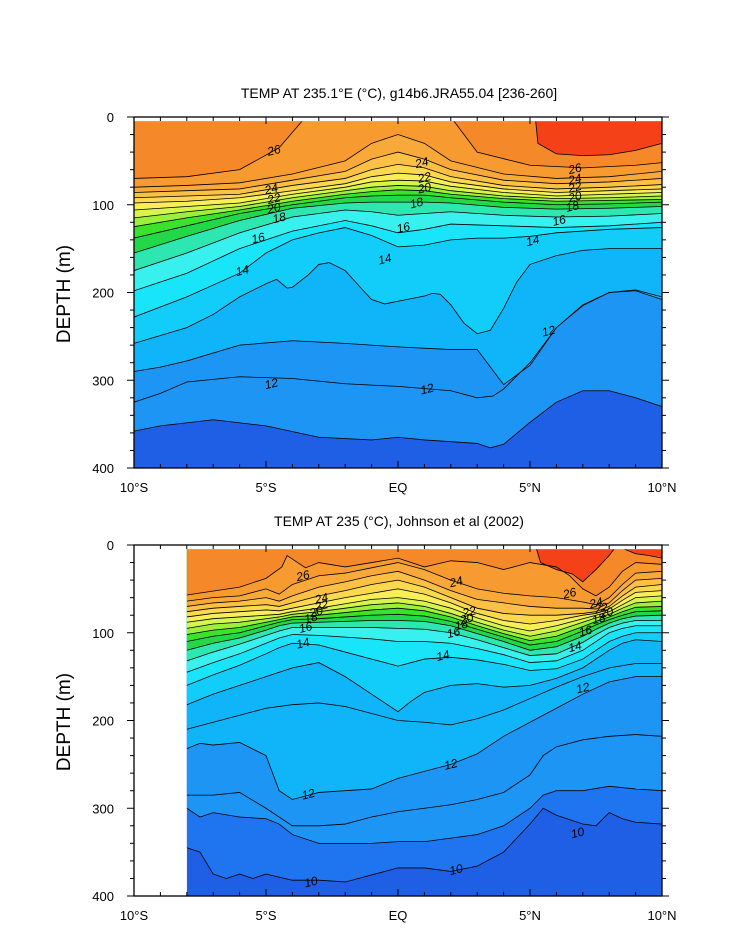 The width and height of the screenshot is (733, 945). What do you see at coordinates (530, 487) in the screenshot?
I see `x-tick-label: 5°N` at bounding box center [530, 487].